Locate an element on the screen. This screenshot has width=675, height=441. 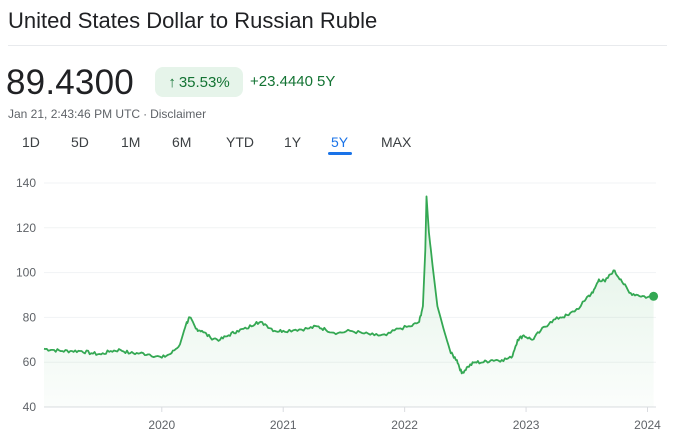
absolute-change: +23.4440 5Y is located at coordinates (292, 81).